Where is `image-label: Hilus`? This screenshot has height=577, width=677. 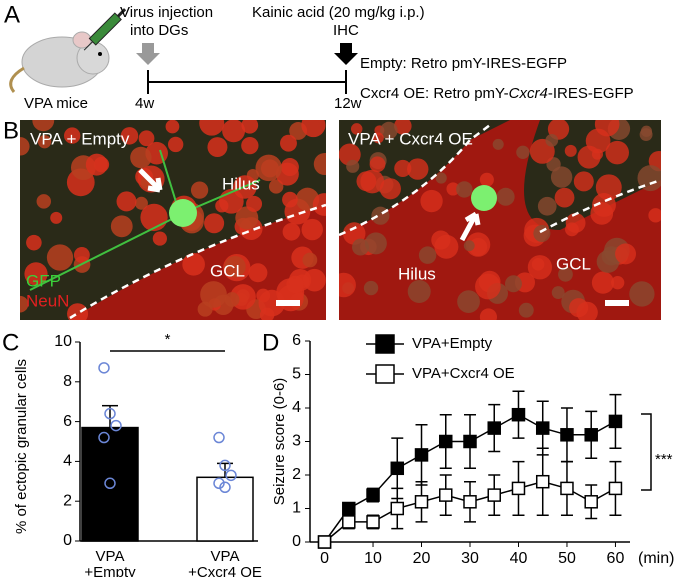 image-label: Hilus is located at coordinates (241, 183).